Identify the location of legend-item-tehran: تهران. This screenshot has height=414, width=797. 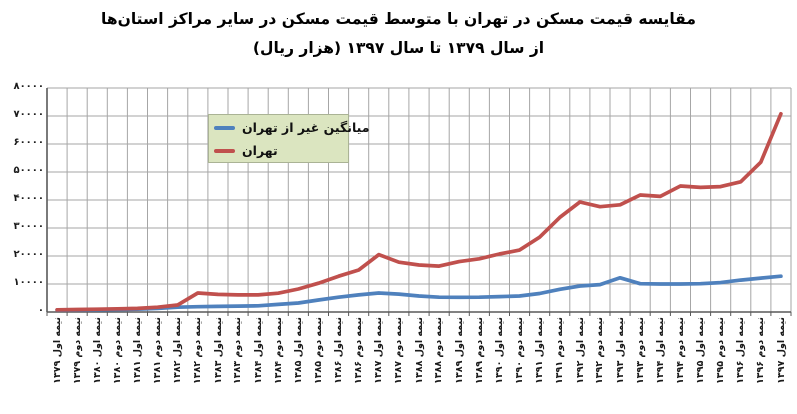
(278, 150).